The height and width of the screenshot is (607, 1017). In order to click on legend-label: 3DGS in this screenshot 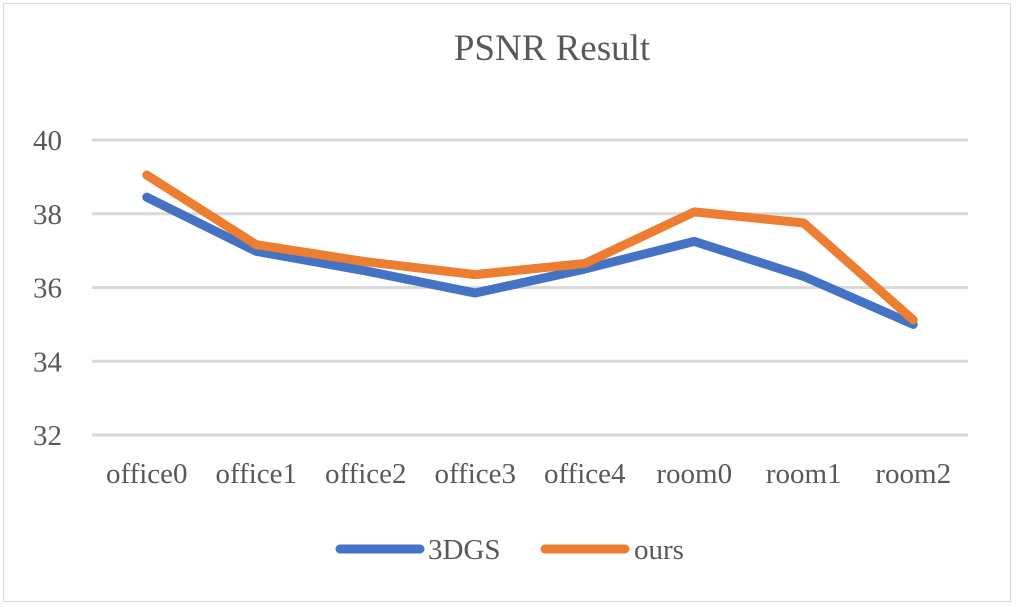, I will do `click(464, 550)`.